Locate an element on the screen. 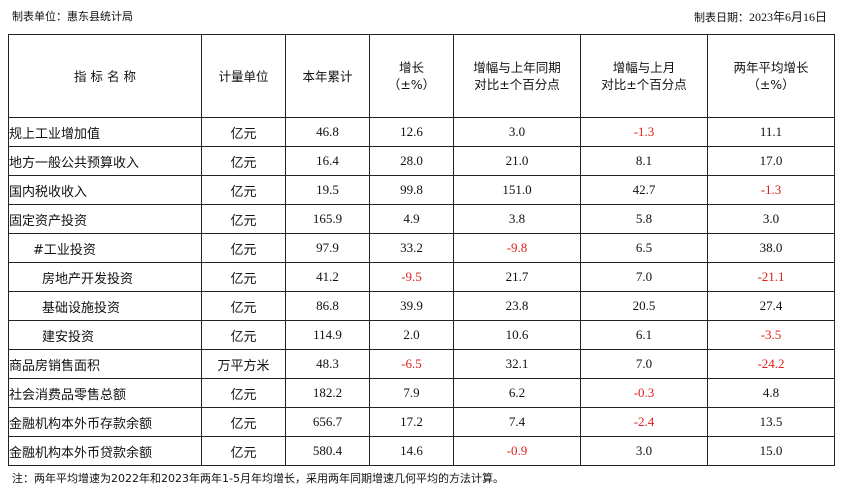  vs-last-month-cell: -1.3 is located at coordinates (644, 132).